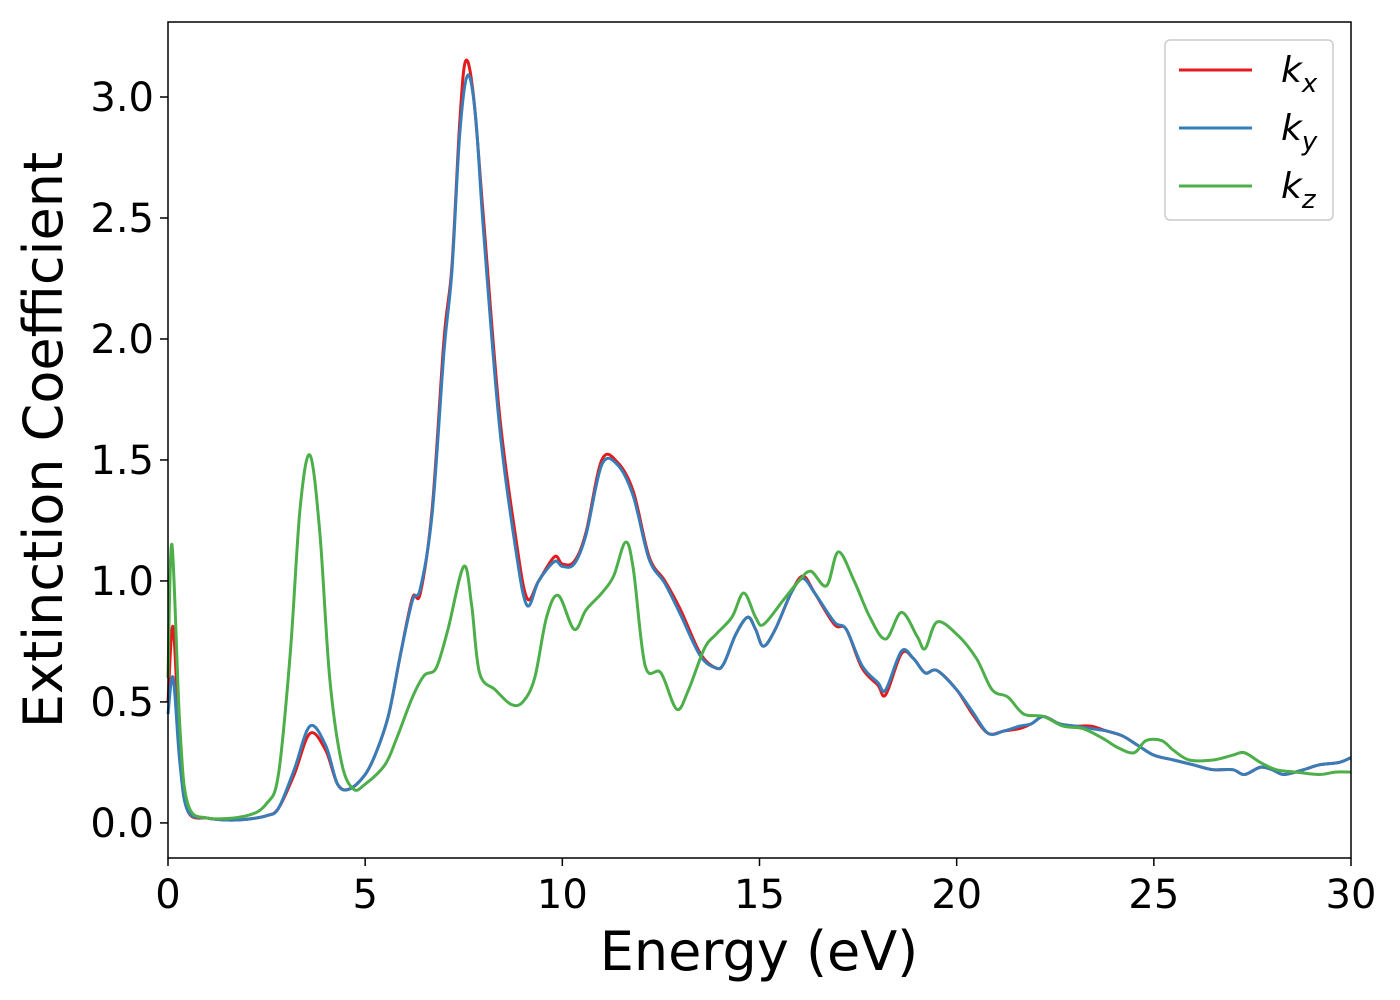 The image size is (1400, 1000). Describe the element at coordinates (1299, 74) in the screenshot. I see `legend-label-x: kx` at that location.